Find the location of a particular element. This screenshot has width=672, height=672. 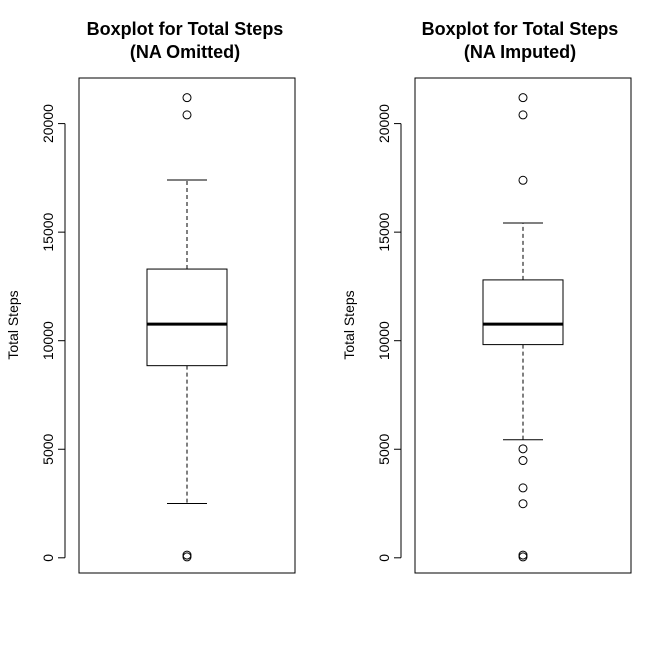

panel-1-title-line-2: (NA Omitted) is located at coordinates (185, 52).